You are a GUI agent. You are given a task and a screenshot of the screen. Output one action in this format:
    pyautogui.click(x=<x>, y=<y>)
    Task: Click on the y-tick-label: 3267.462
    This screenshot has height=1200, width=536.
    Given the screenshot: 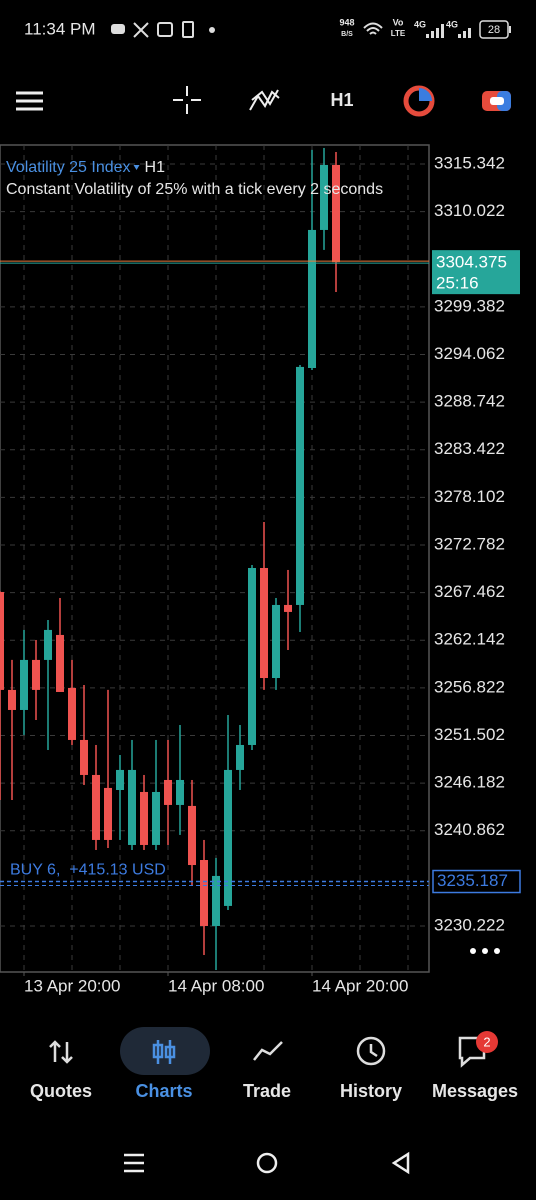 What is the action you would take?
    pyautogui.click(x=469, y=591)
    